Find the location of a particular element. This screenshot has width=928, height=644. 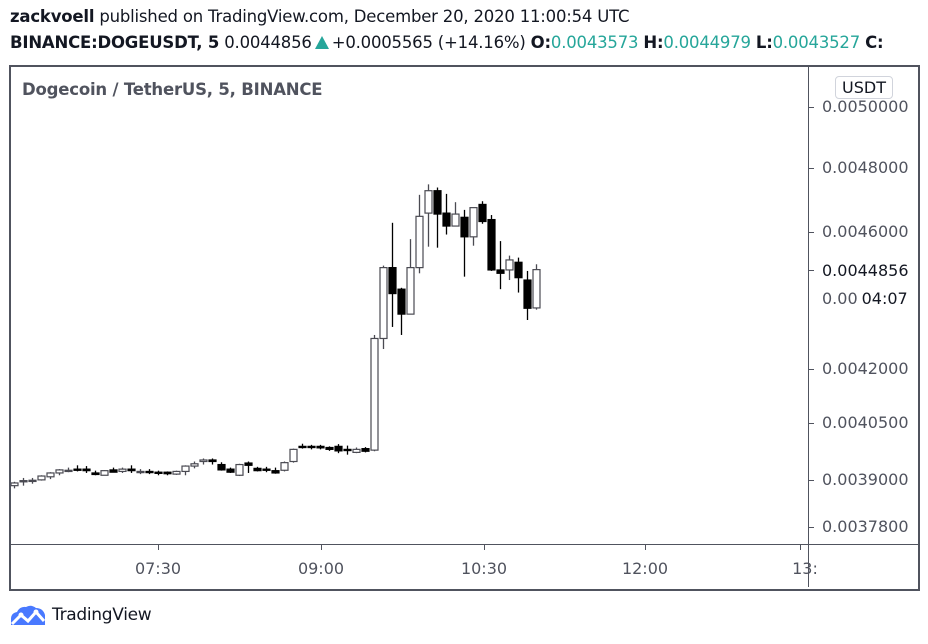

price-tick-label: 0.0048000 is located at coordinates (865, 167).